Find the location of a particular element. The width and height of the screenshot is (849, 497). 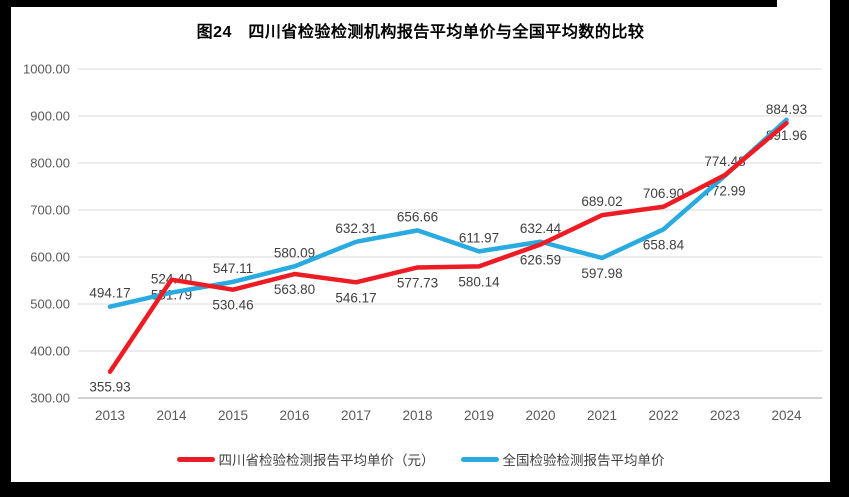

y-tick-label: 900.00 is located at coordinates (50, 116).